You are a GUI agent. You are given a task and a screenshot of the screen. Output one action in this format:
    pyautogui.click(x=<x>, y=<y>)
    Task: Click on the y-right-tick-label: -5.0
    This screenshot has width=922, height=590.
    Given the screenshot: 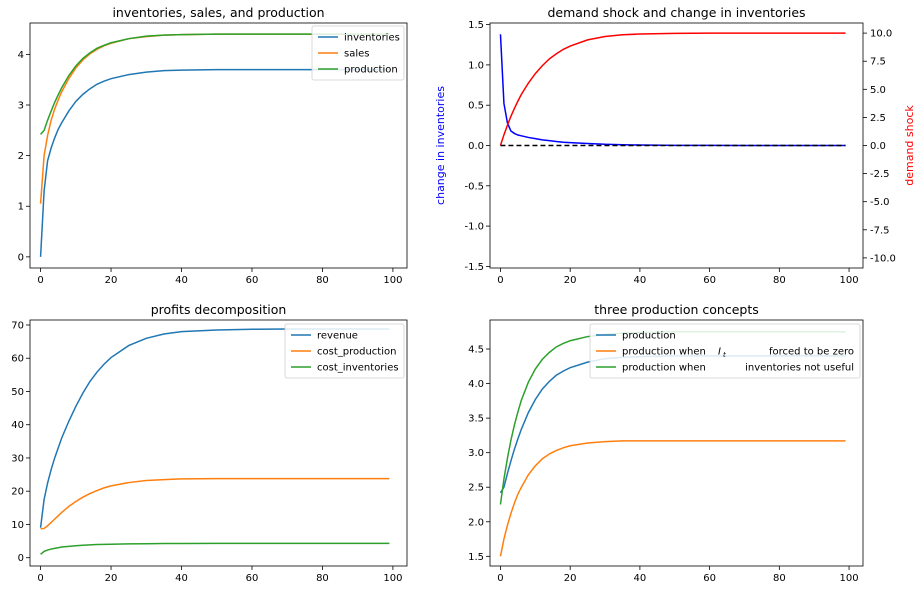 What is the action you would take?
    pyautogui.click(x=880, y=202)
    